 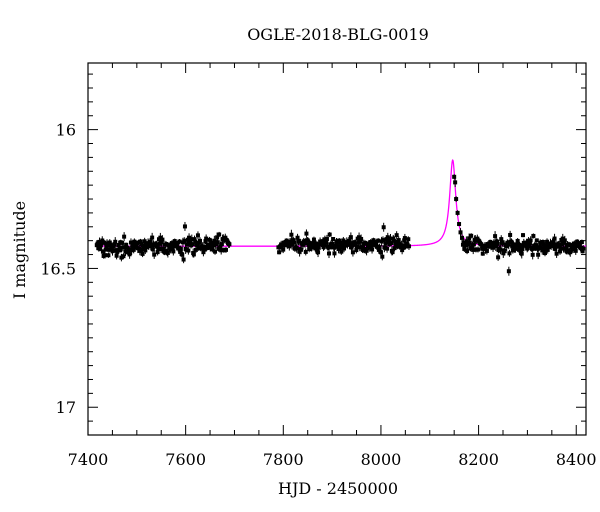 What do you see at coordinates (66, 407) in the screenshot?
I see `y-tick-label: 17` at bounding box center [66, 407].